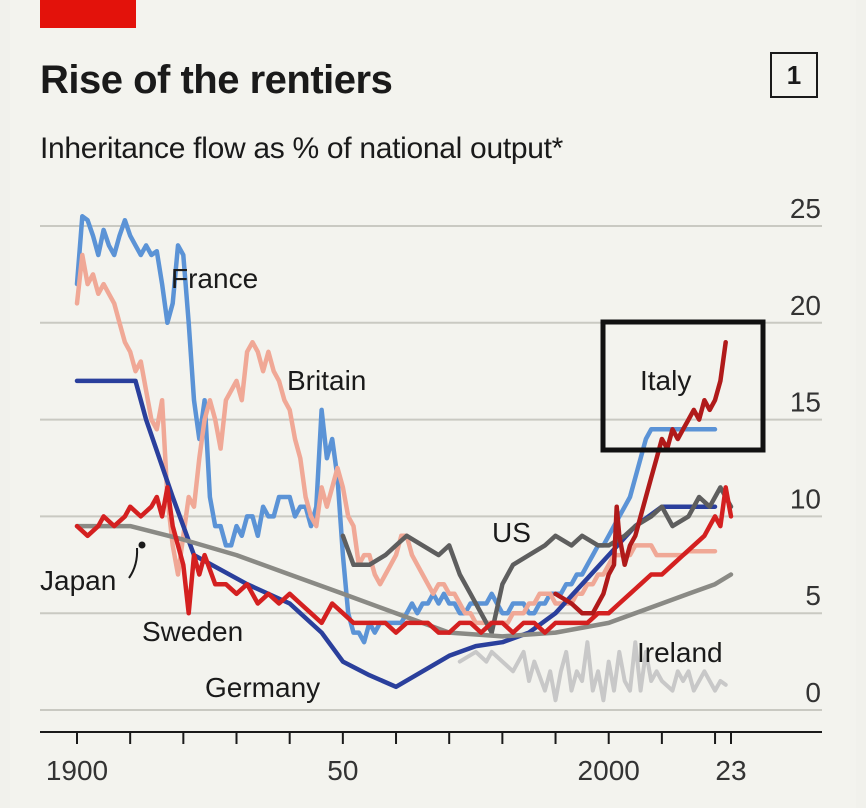  Describe the element at coordinates (665, 380) in the screenshot. I see `series-label-italy: Italy` at that location.